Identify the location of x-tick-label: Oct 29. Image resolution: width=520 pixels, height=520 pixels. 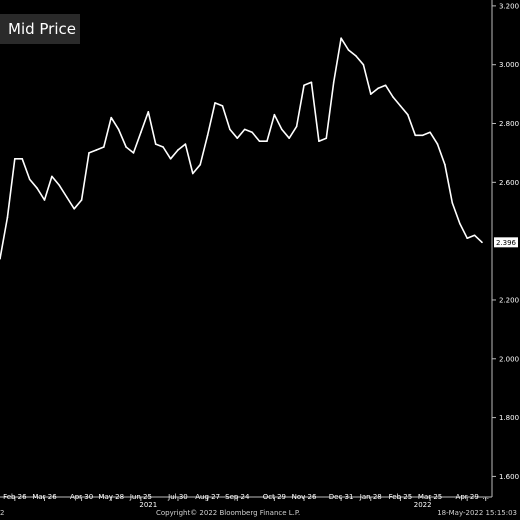
(274, 497).